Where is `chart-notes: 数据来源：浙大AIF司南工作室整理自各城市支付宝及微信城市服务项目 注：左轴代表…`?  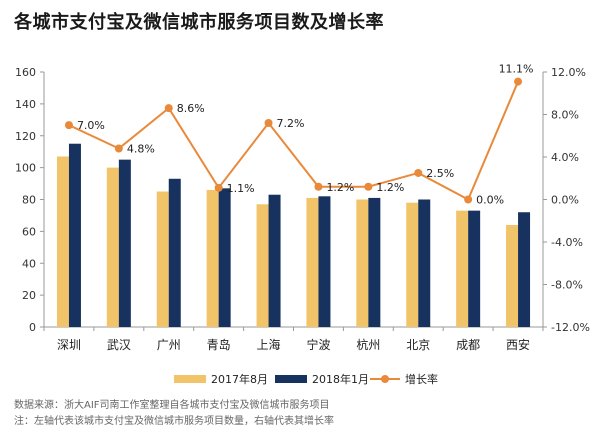
chart-notes: 数据来源：浙大AIF司南工作室整理自各城市支付宝及微信城市服务项目 注：左轴代表… is located at coordinates (174, 414).